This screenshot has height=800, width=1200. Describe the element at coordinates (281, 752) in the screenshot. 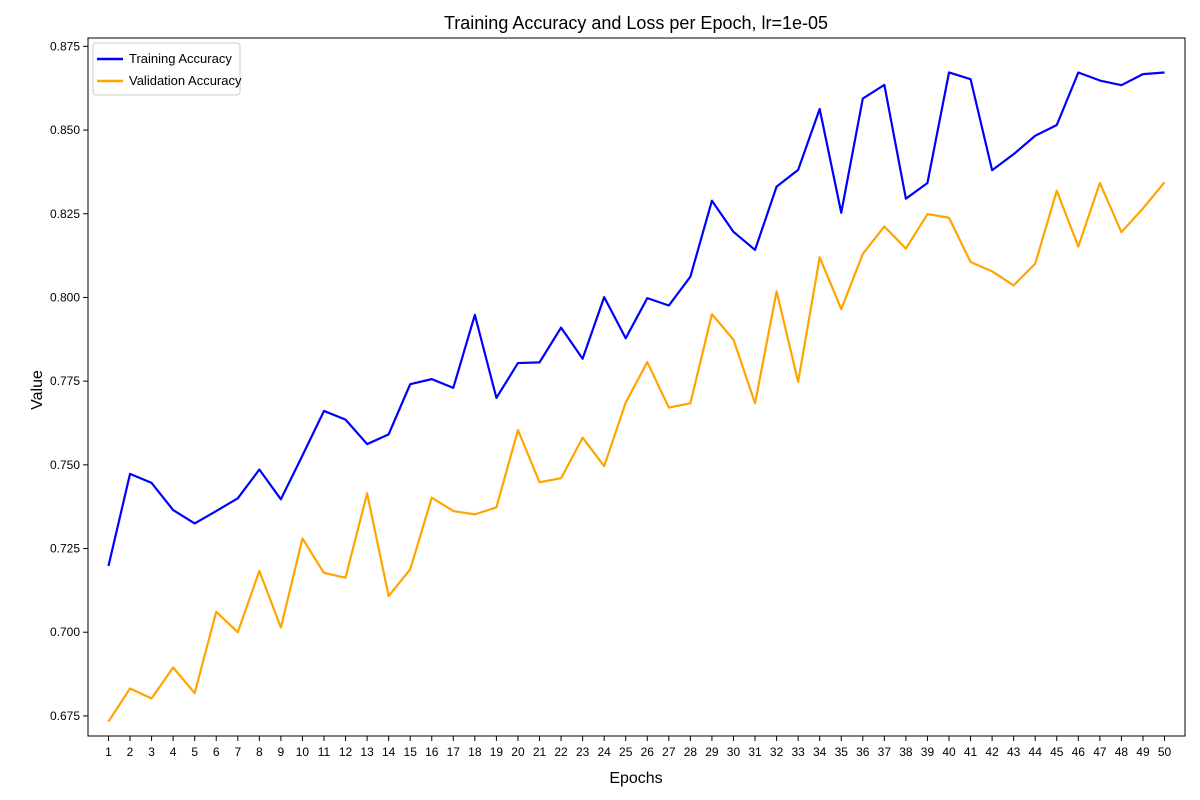

I see `x-tick-label: 9` at that location.